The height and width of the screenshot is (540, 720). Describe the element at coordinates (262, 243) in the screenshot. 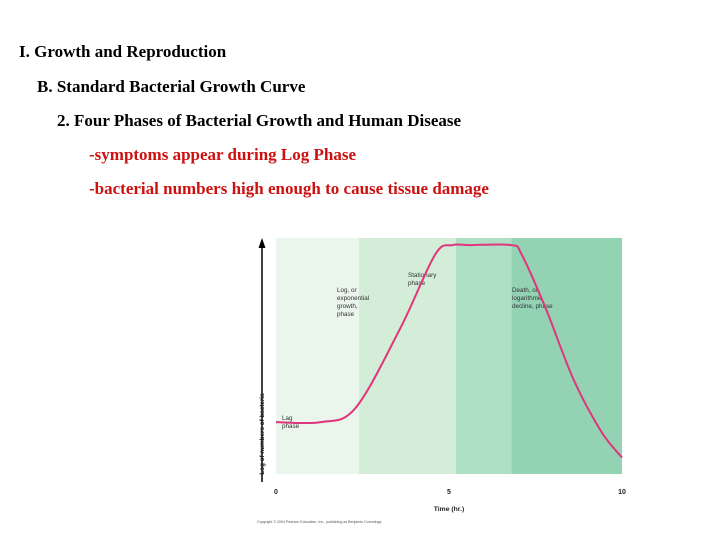

I see `y-axis-arrow-icon` at that location.